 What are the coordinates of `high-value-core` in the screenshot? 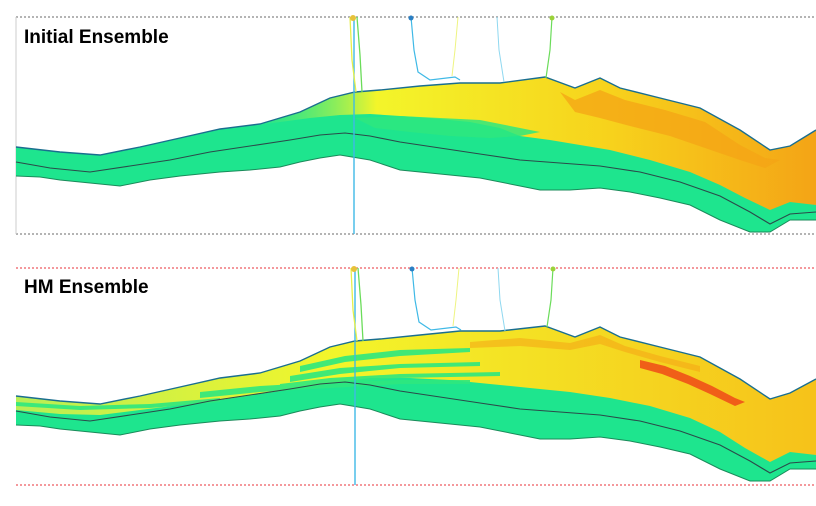 It's located at (670, 129).